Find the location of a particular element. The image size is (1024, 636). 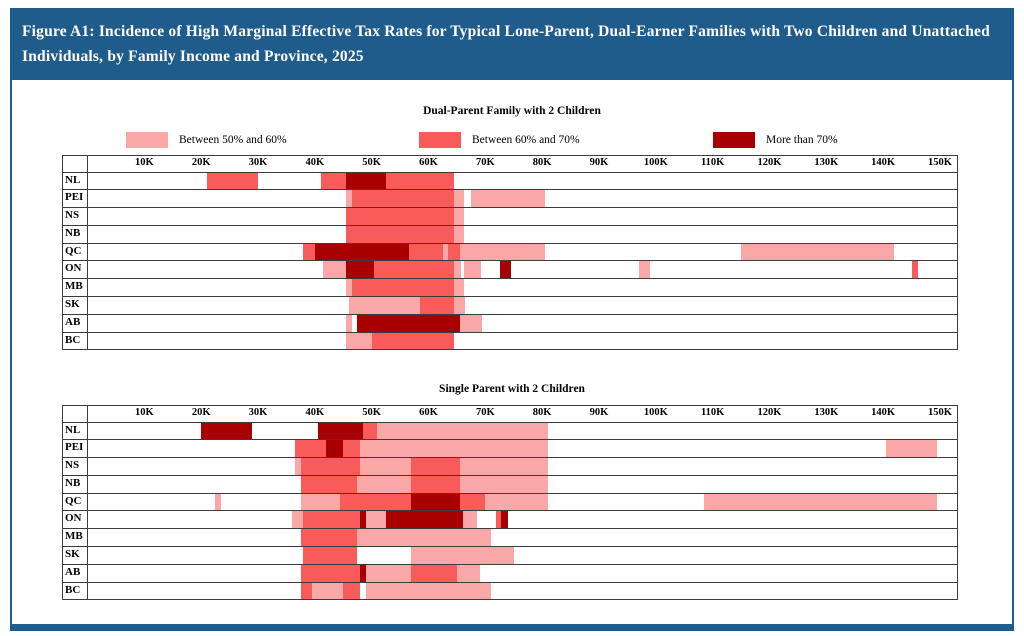

axis-tick-label: 80K is located at coordinates (542, 412).